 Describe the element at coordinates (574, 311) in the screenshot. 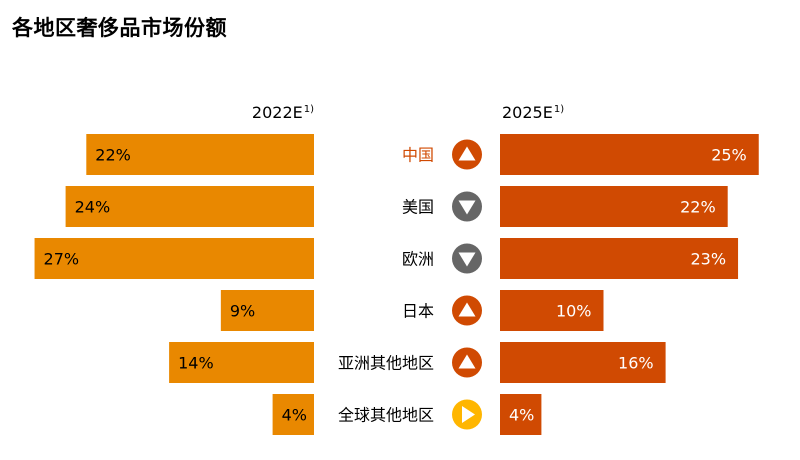

I see `bar-value-2025: 10%` at that location.